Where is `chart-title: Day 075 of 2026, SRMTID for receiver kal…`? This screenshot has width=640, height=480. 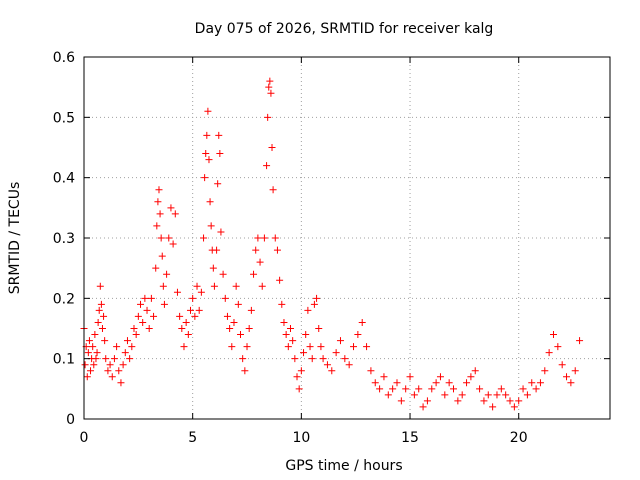 chart-title: Day 075 of 2026, SRMTID for receiver kal… is located at coordinates (344, 29).